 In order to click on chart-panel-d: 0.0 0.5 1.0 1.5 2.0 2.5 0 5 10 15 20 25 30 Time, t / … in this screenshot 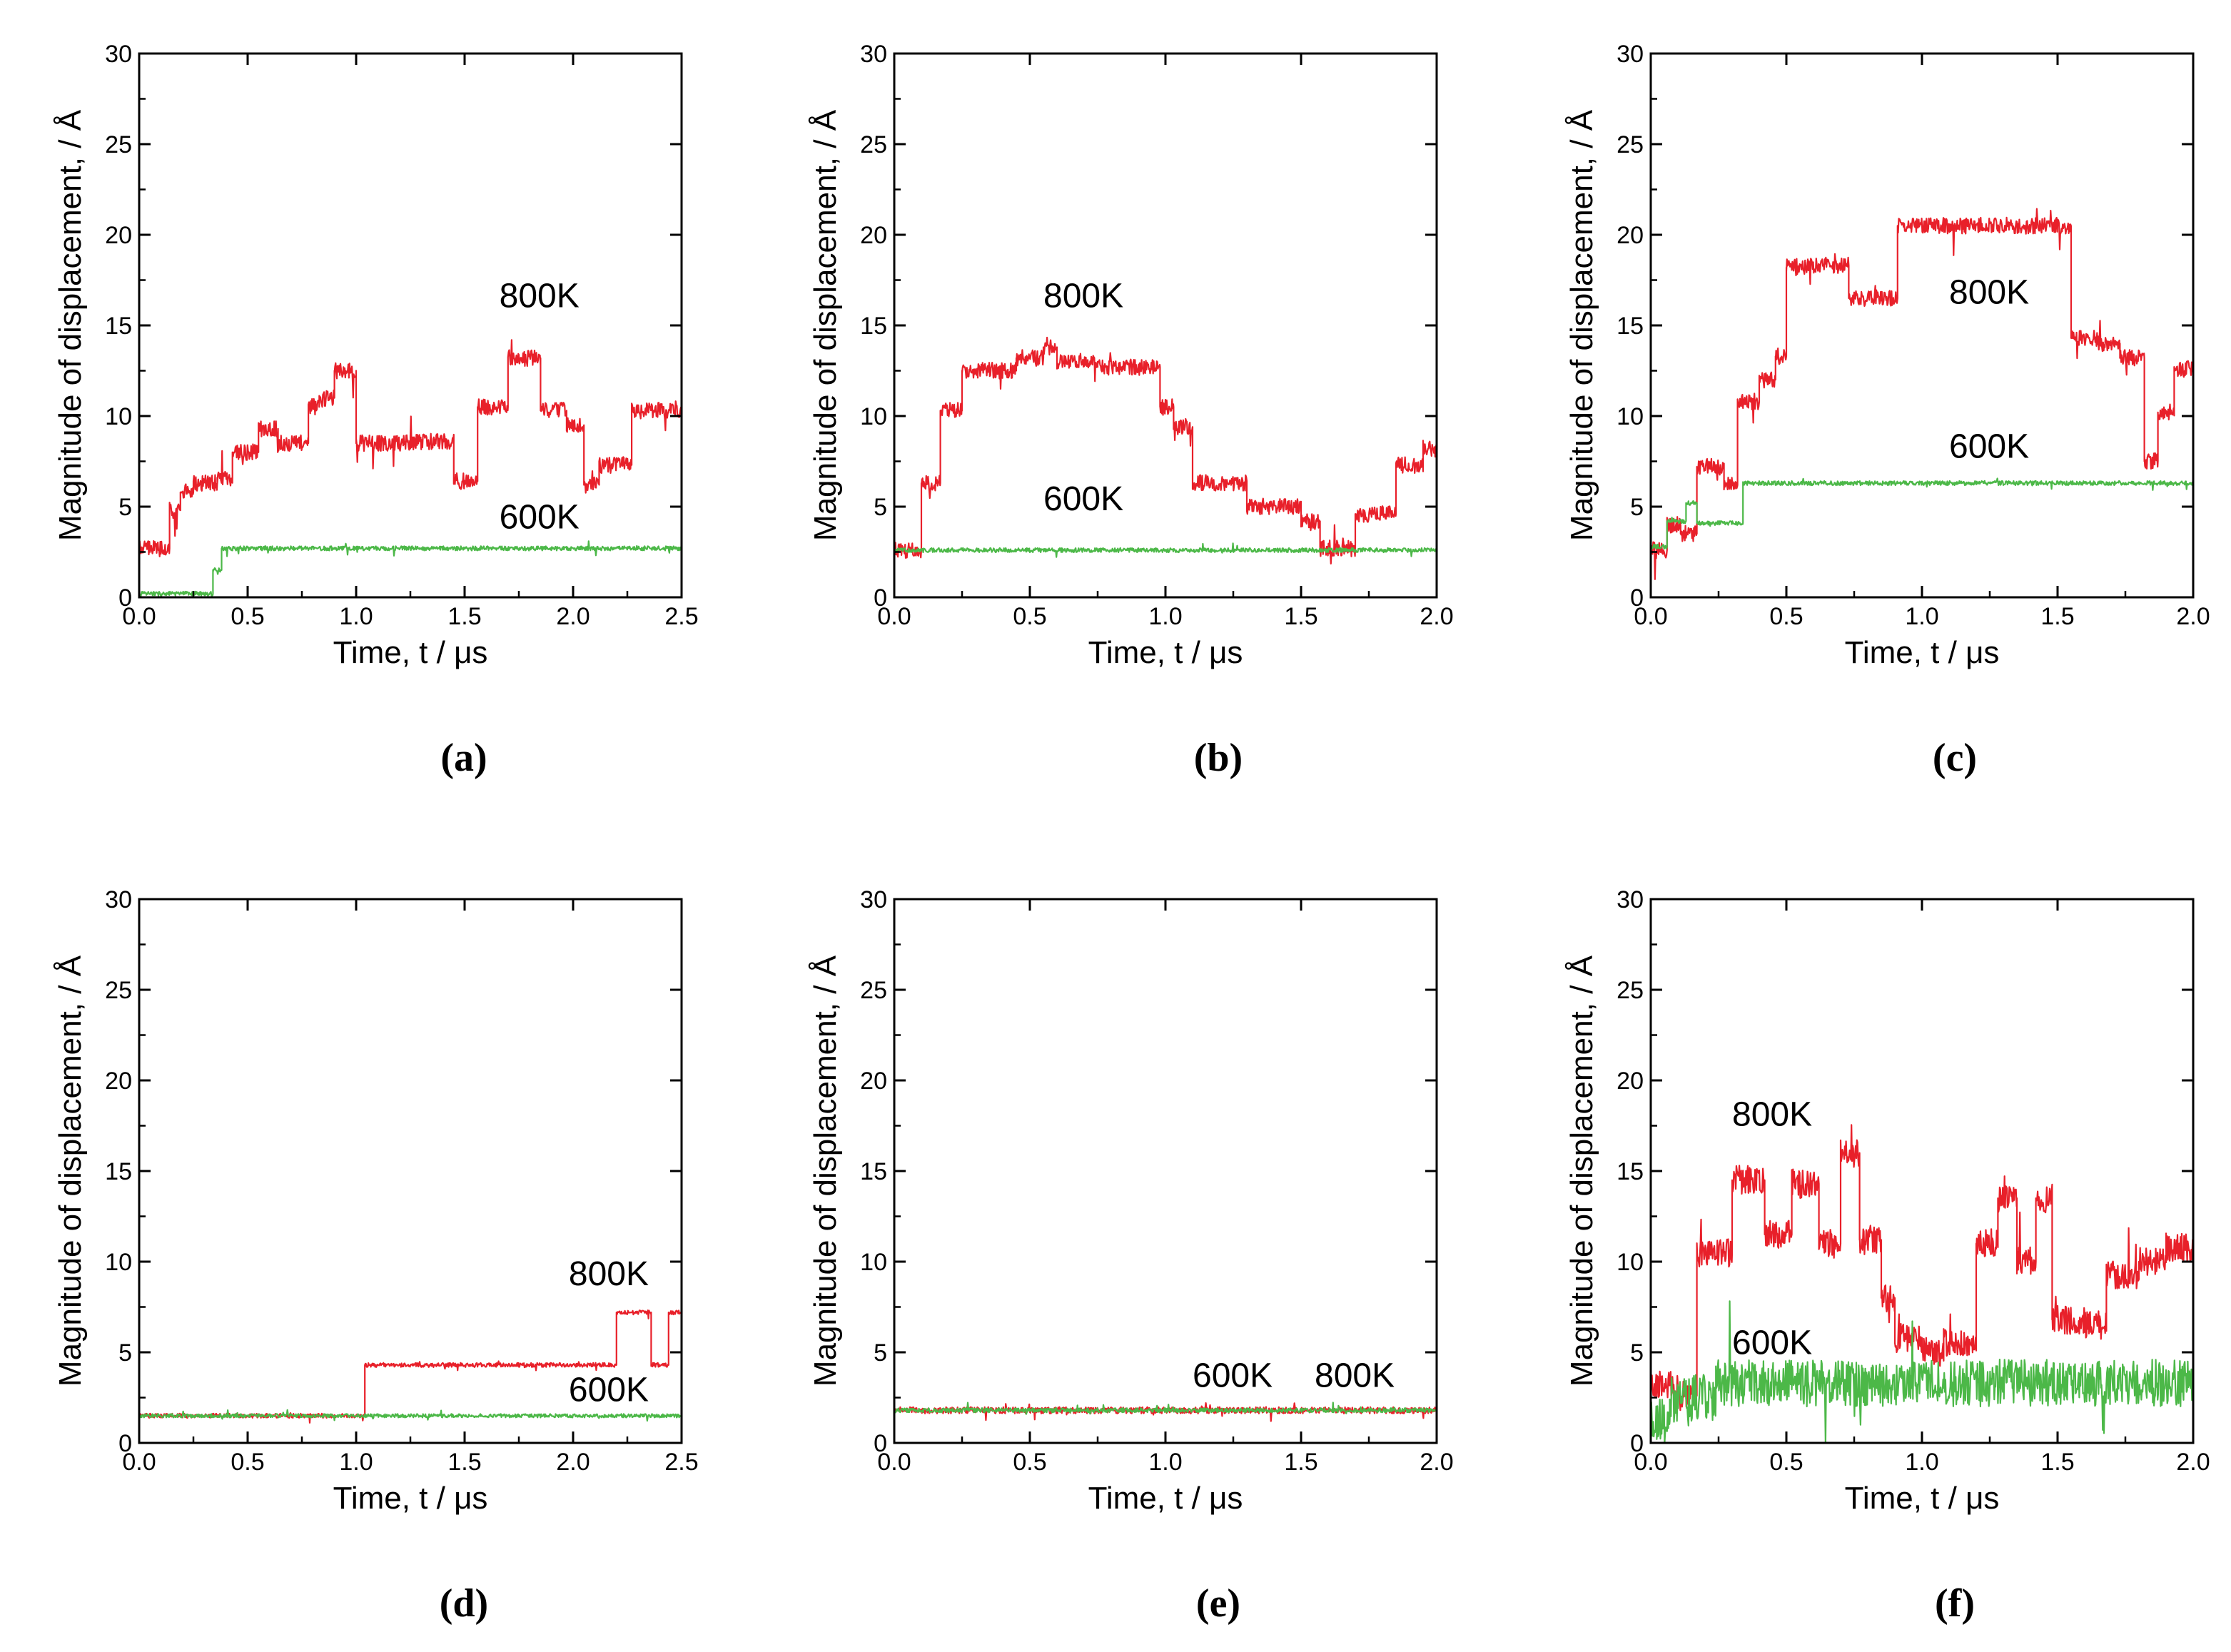, I will do `click(376, 1256)`.